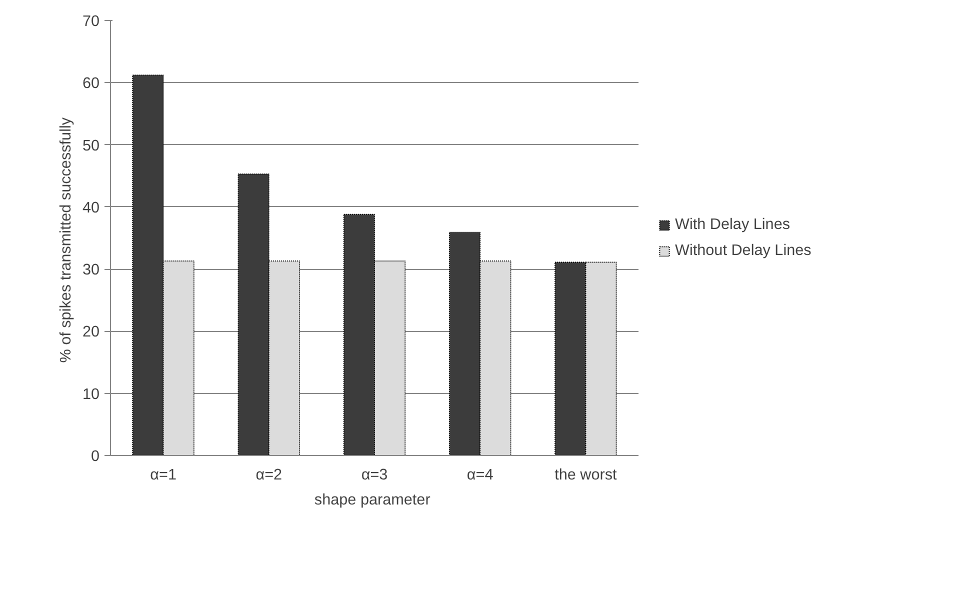 The width and height of the screenshot is (957, 612). What do you see at coordinates (91, 270) in the screenshot?
I see `y-tick-label: 30` at bounding box center [91, 270].